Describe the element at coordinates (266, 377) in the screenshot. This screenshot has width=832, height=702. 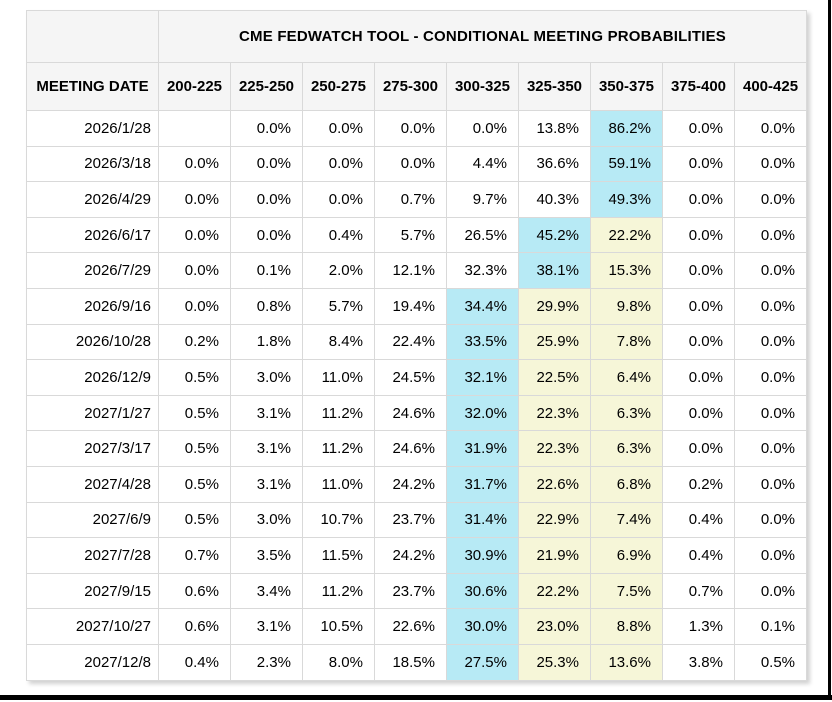
I see `probability-cell: 3.0%` at that location.